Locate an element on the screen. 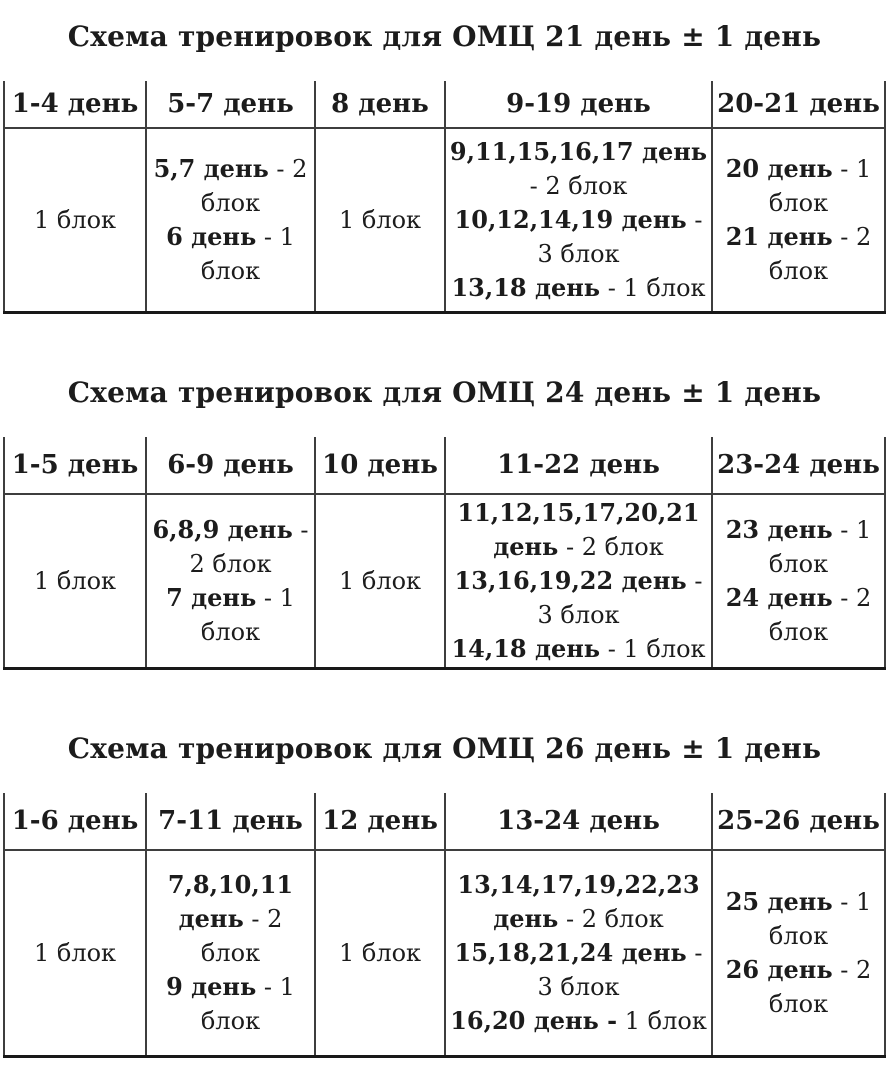 The width and height of the screenshot is (889, 1086). body-cell: 7,8,10,11 день - 2 блок 9 день - 1 блок is located at coordinates (230, 954).